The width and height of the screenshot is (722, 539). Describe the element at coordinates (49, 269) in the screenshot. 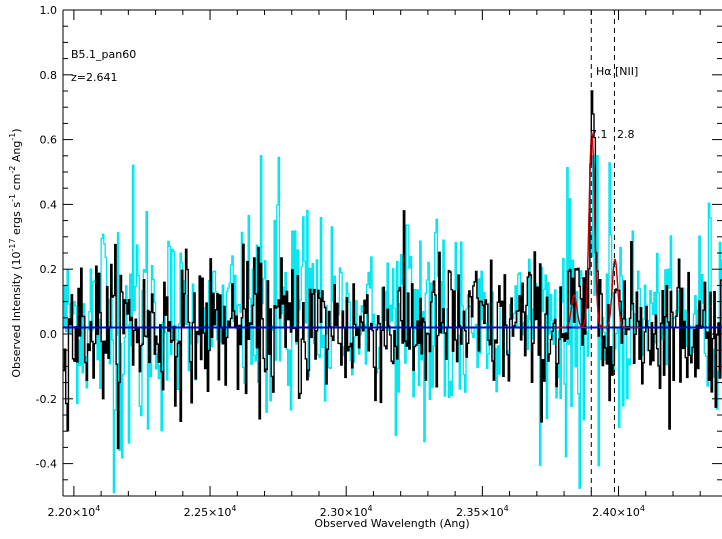

I see `y-tick-label: 0.2` at that location.